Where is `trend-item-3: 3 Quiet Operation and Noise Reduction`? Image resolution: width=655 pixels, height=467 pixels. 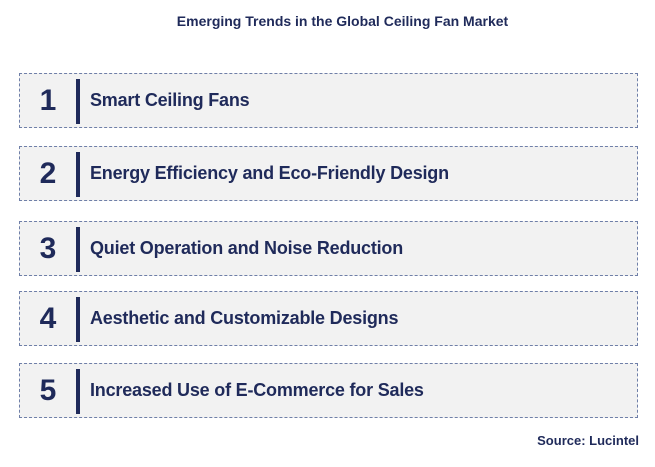
trend-item-3: 3 Quiet Operation and Noise Reduction is located at coordinates (328, 248).